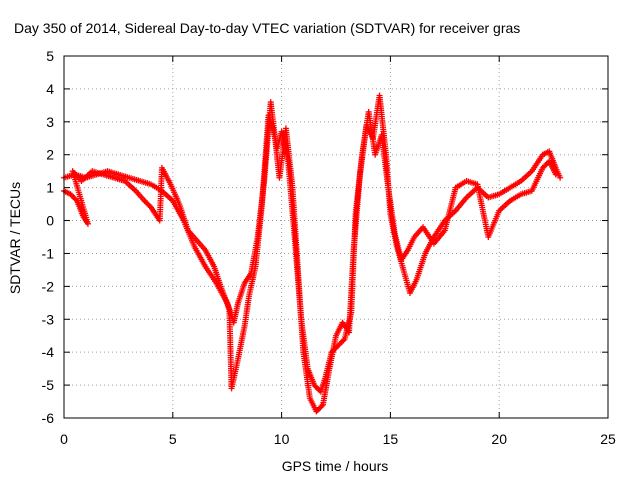  What do you see at coordinates (48, 253) in the screenshot?
I see `y-tick-label: -1` at bounding box center [48, 253].